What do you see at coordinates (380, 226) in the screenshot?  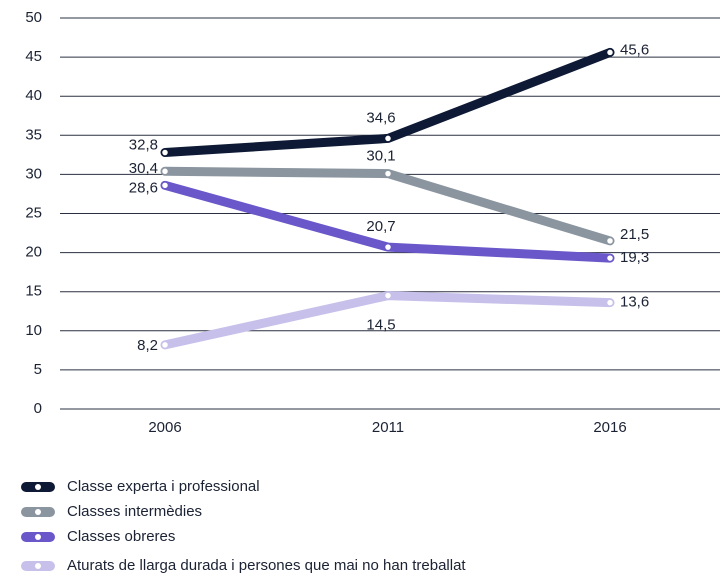 I see `data-label: 20,7` at bounding box center [380, 226].